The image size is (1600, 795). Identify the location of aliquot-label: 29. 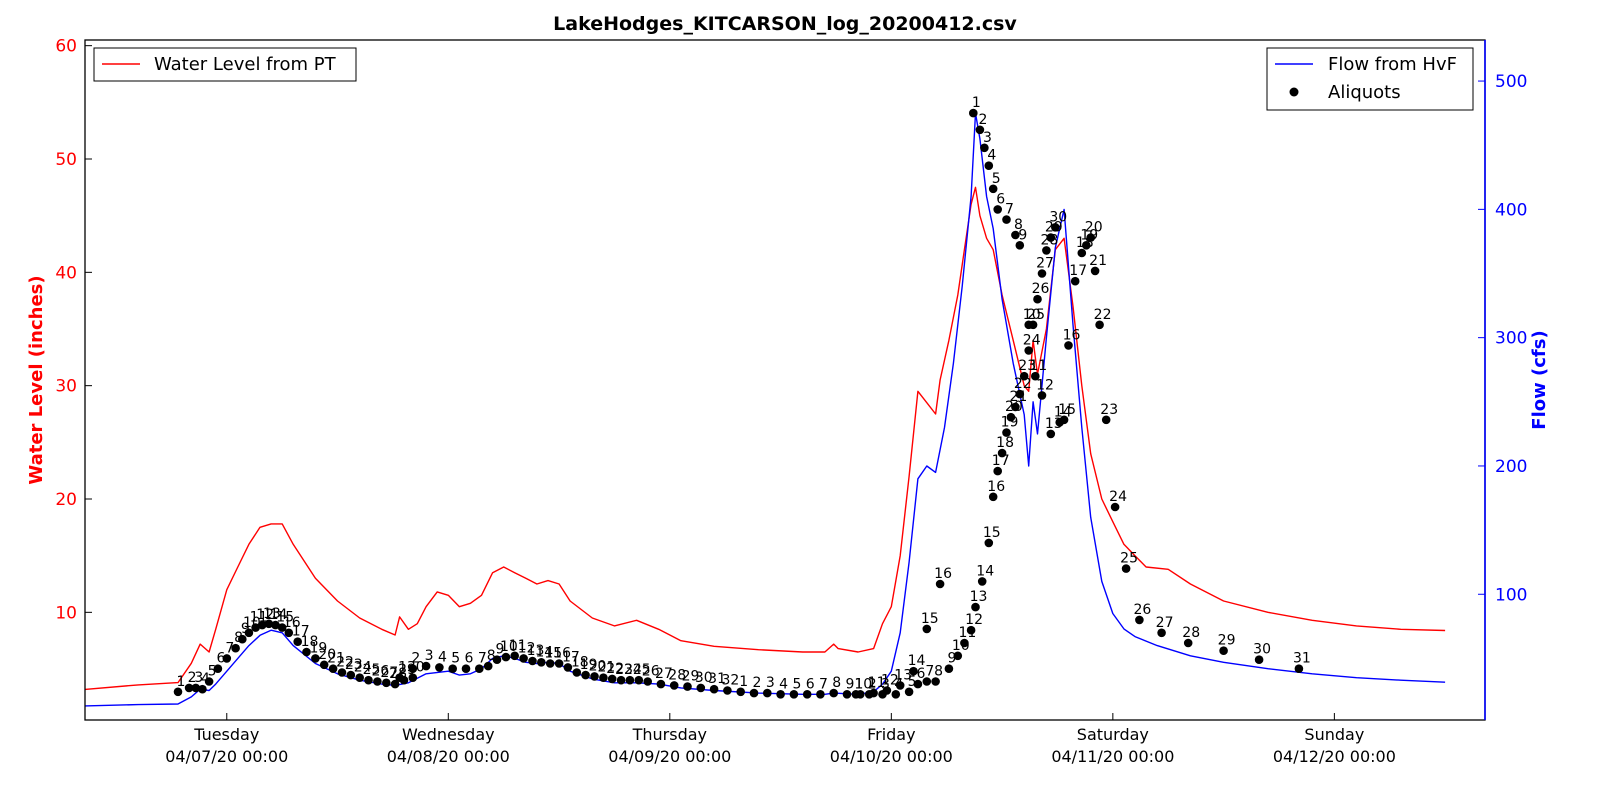
(1227, 641).